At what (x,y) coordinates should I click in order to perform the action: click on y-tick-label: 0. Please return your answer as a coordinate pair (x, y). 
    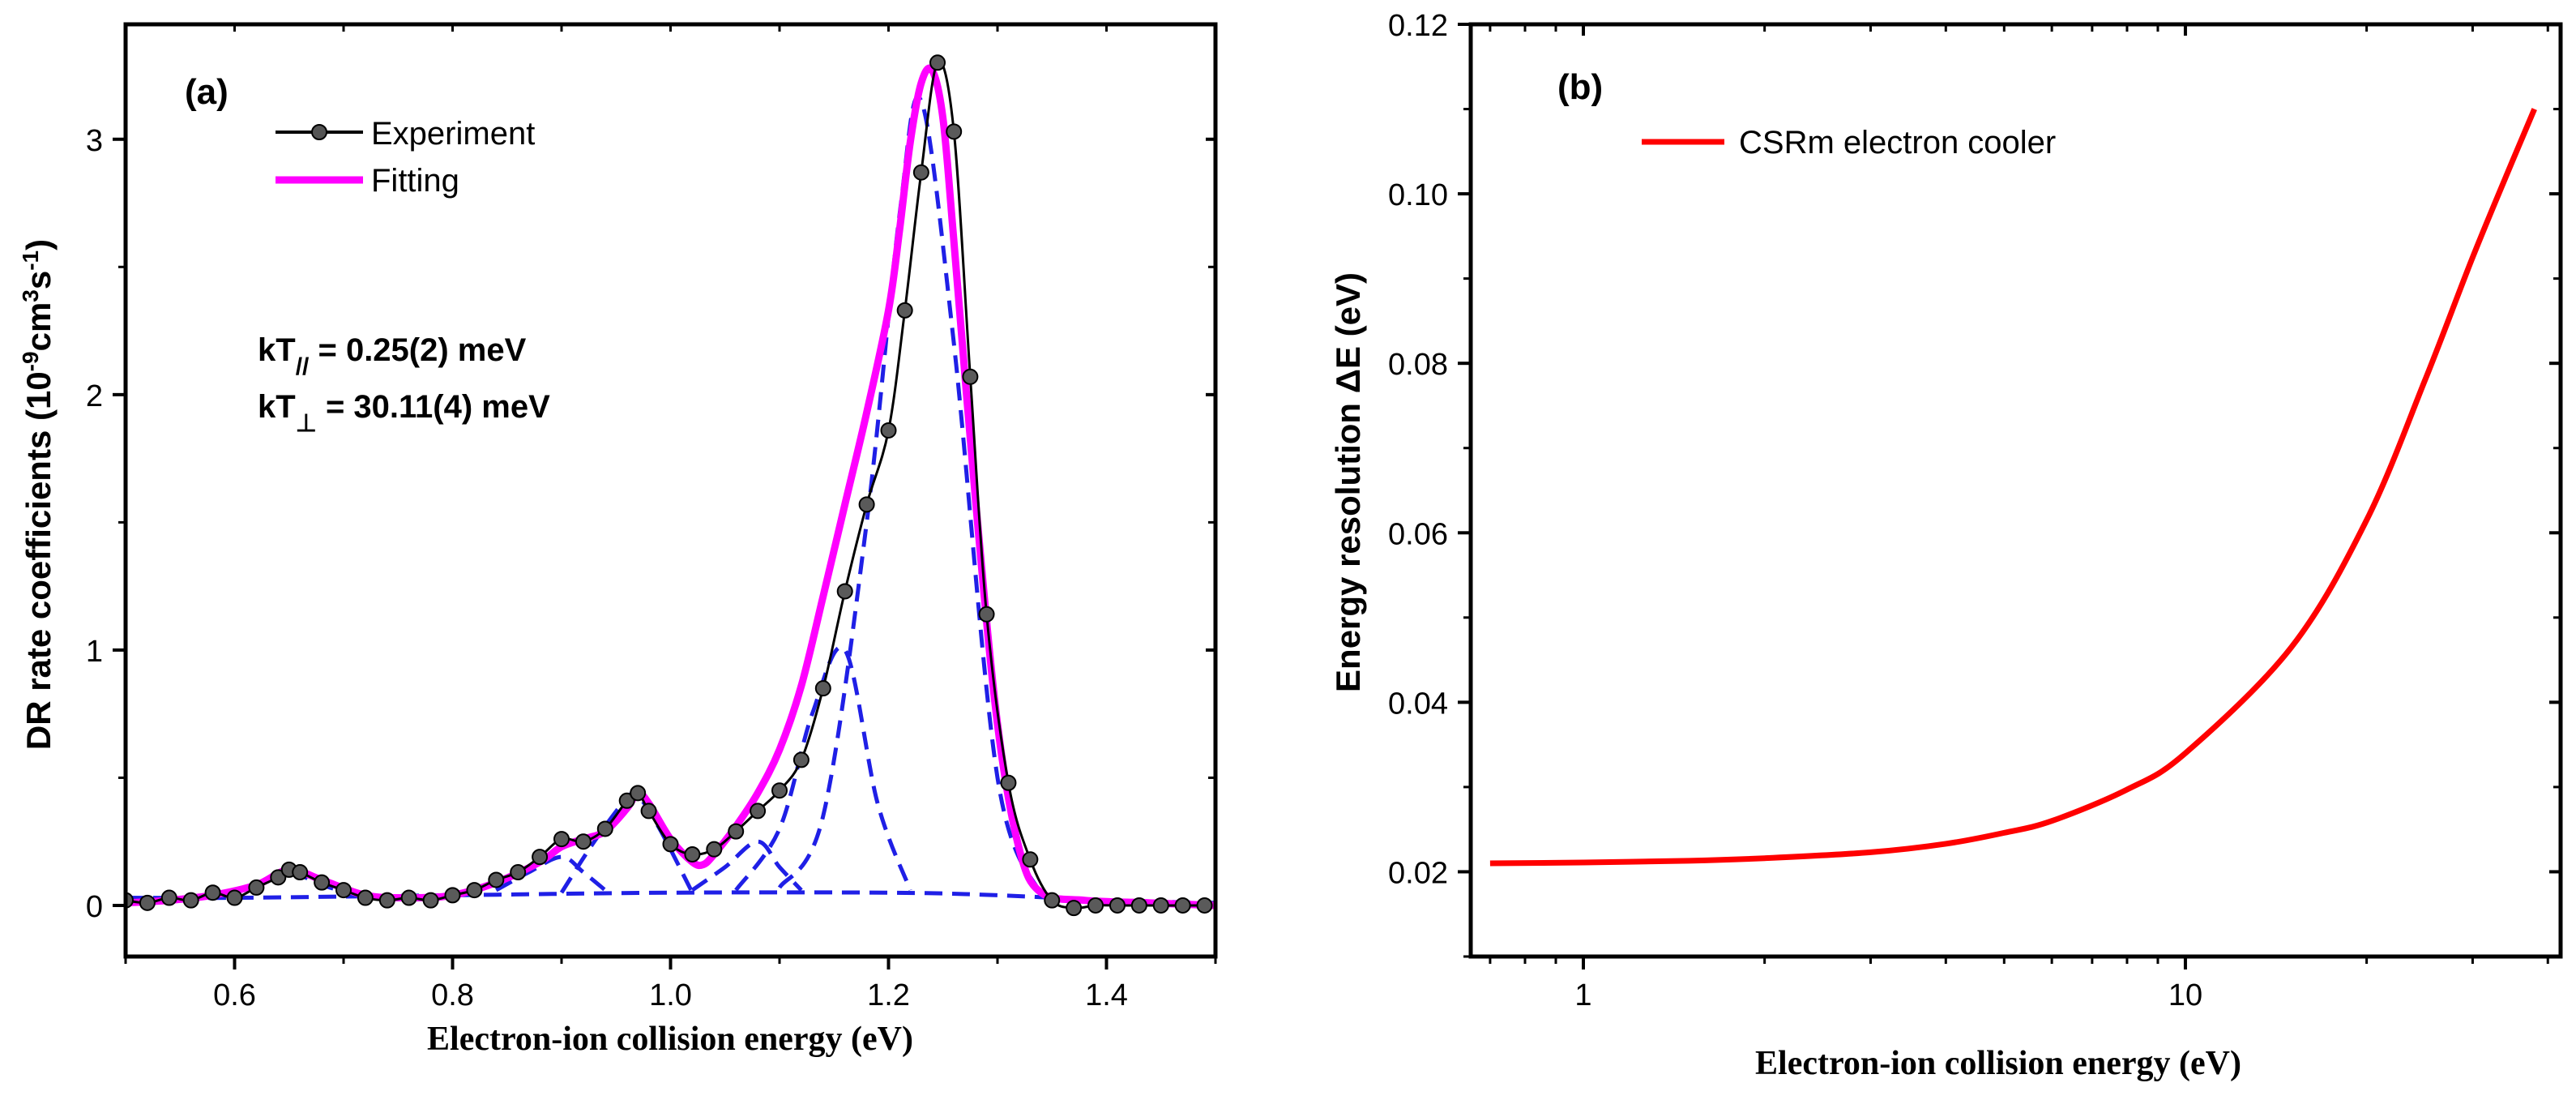
    Looking at the image, I should click on (94, 907).